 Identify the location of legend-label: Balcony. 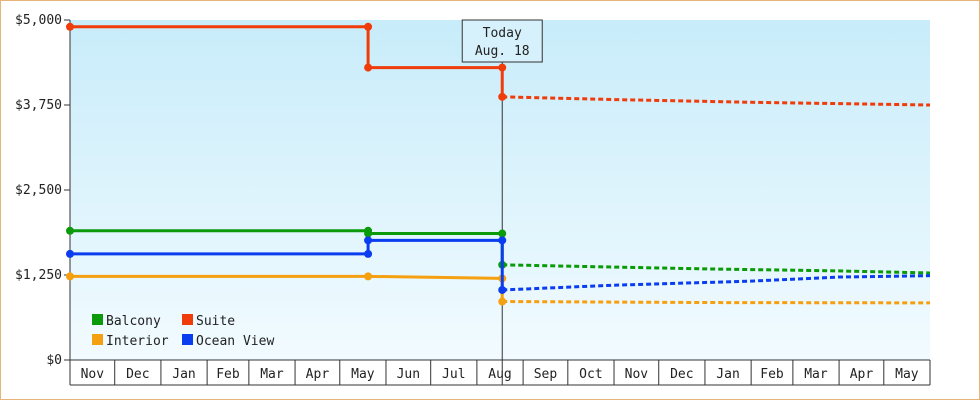
(133, 321).